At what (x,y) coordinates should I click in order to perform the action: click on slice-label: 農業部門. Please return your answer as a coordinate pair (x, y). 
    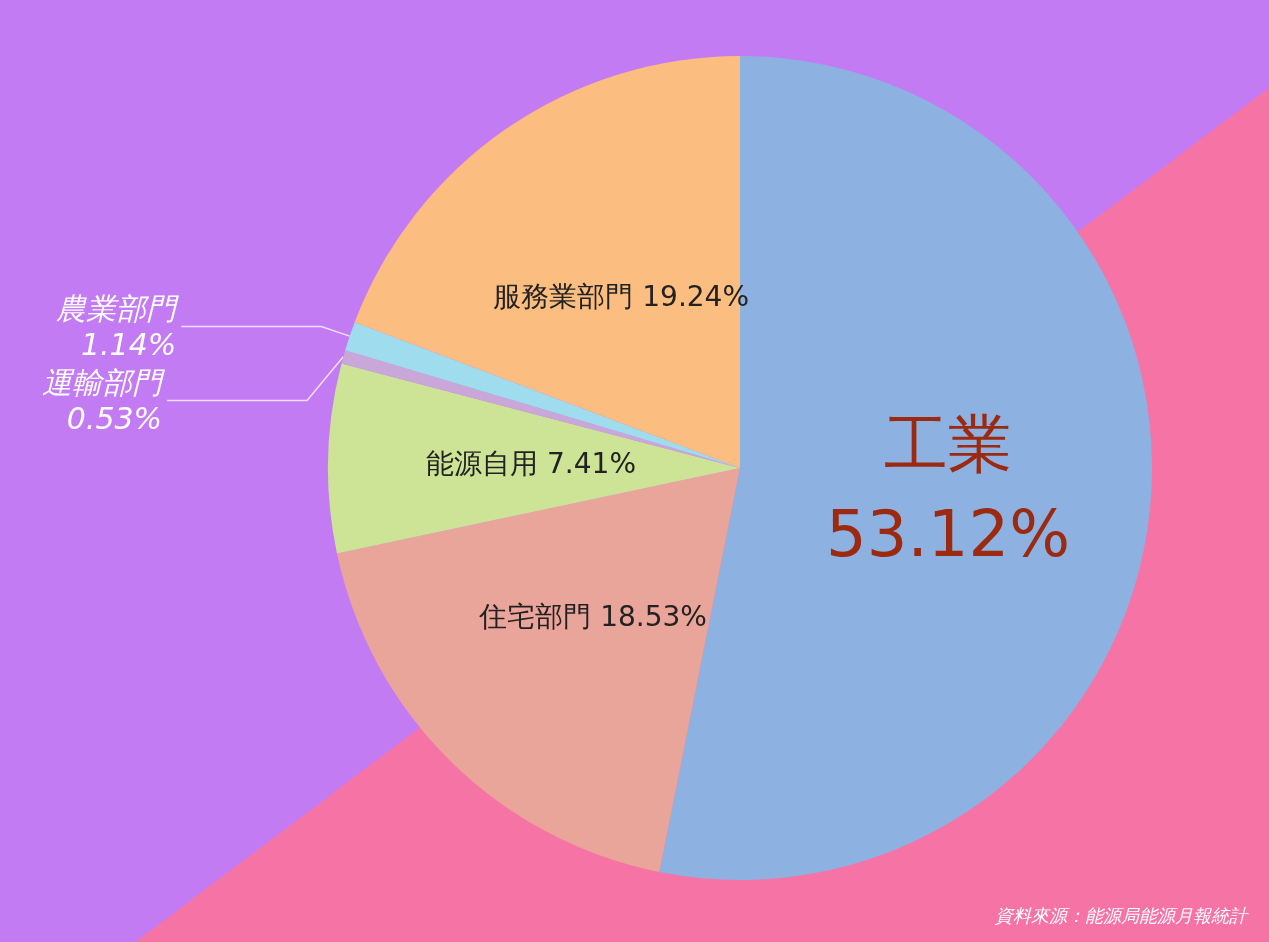
    Looking at the image, I should click on (118, 309).